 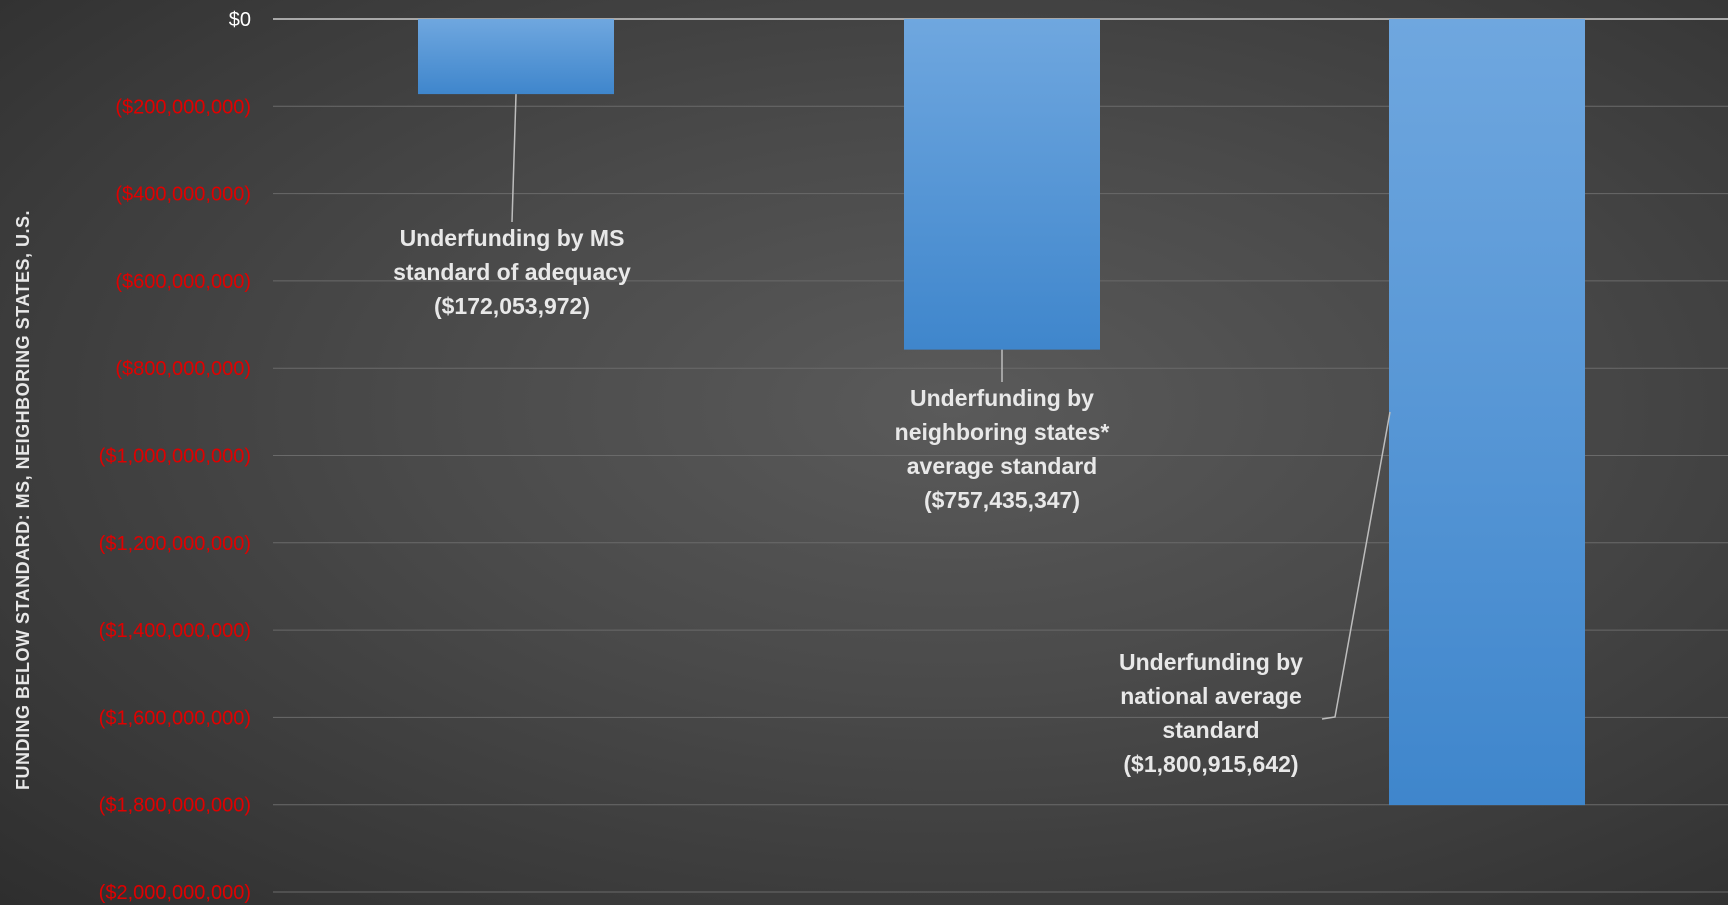 I want to click on y-tick-label: ($600,000,000), so click(x=183, y=282).